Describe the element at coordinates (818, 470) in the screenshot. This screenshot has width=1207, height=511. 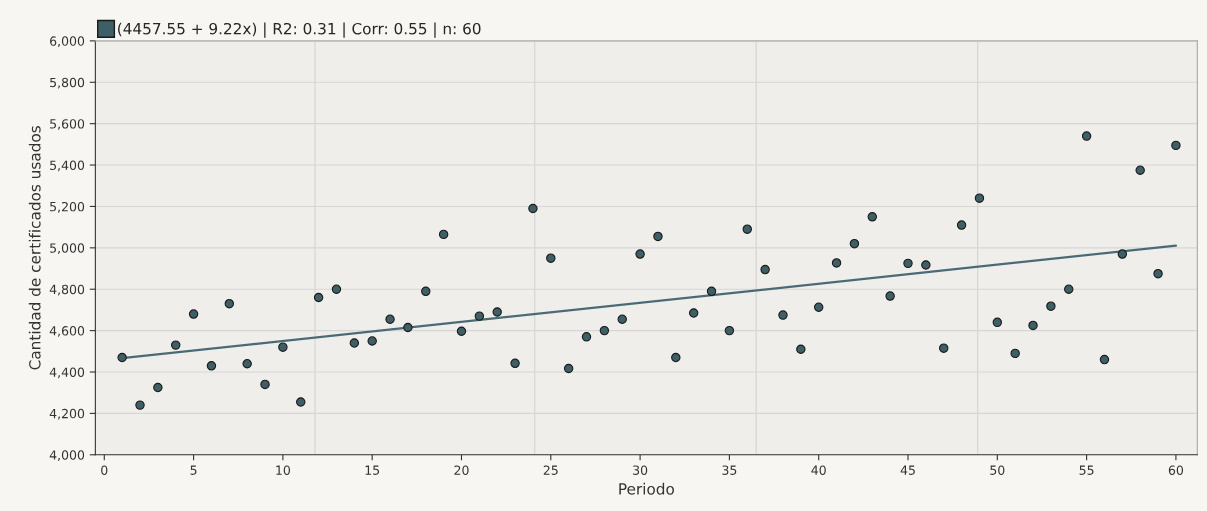
I see `x-tick-label: 40` at that location.